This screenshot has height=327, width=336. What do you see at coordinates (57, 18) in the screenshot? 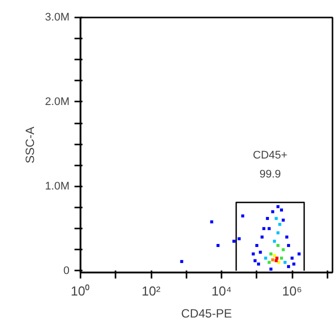
I see `y-tick-label: 3.0M` at bounding box center [57, 18].